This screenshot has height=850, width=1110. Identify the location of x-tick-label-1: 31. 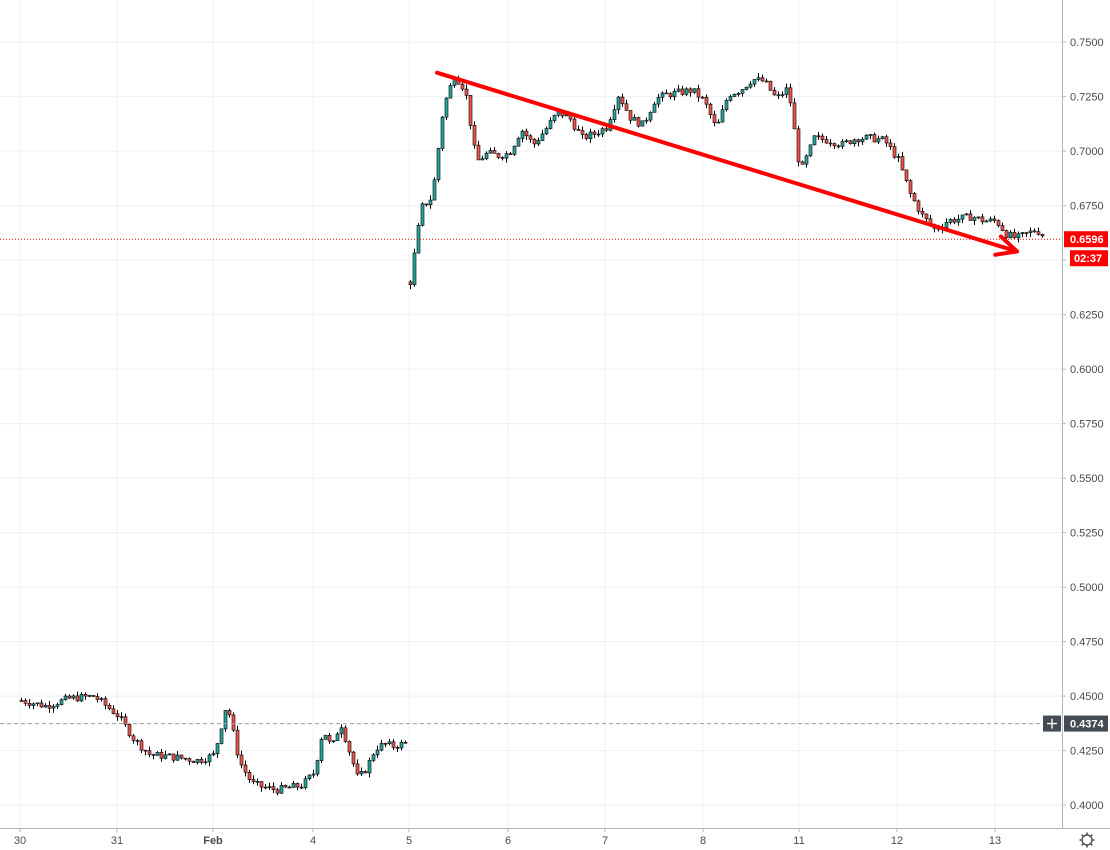
(117, 841).